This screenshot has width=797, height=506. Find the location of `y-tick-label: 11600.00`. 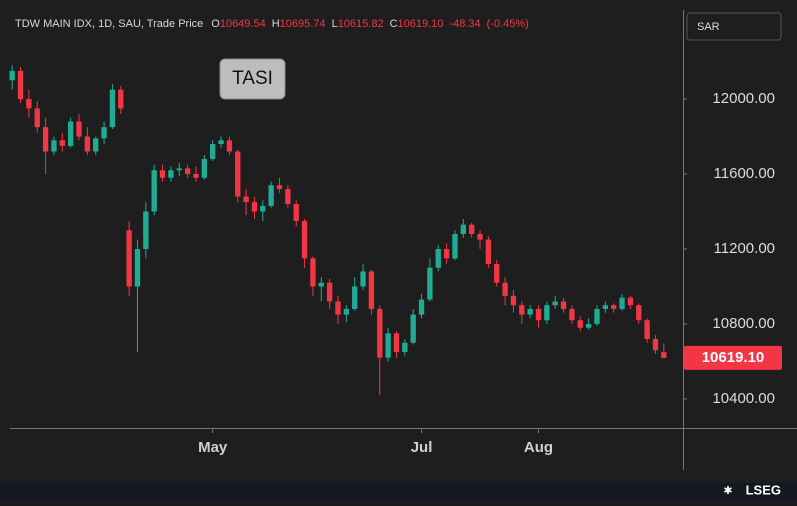

y-tick-label: 11600.00 is located at coordinates (744, 173).